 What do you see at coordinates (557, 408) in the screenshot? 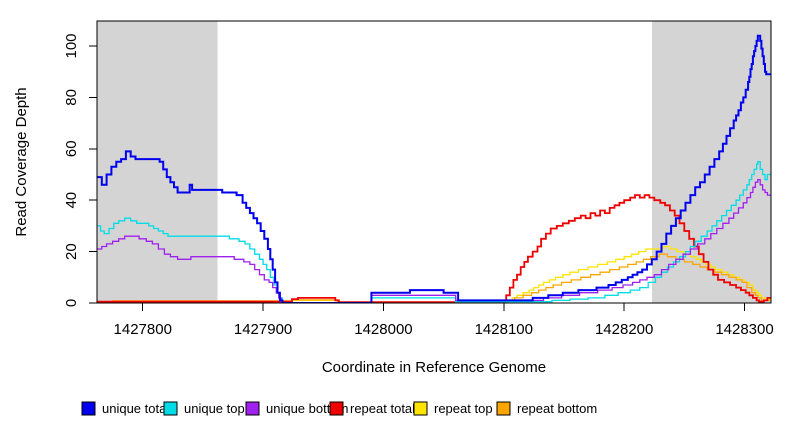
I see `legend-label: repeat bottom` at bounding box center [557, 408].